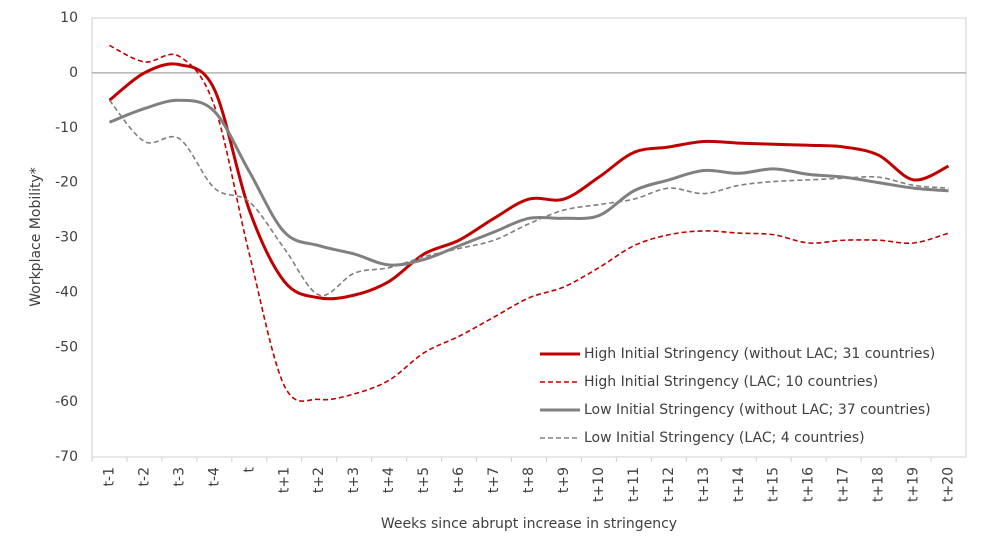 The width and height of the screenshot is (984, 547). I want to click on y-axis-label: Workplace Mobility*, so click(36, 237).